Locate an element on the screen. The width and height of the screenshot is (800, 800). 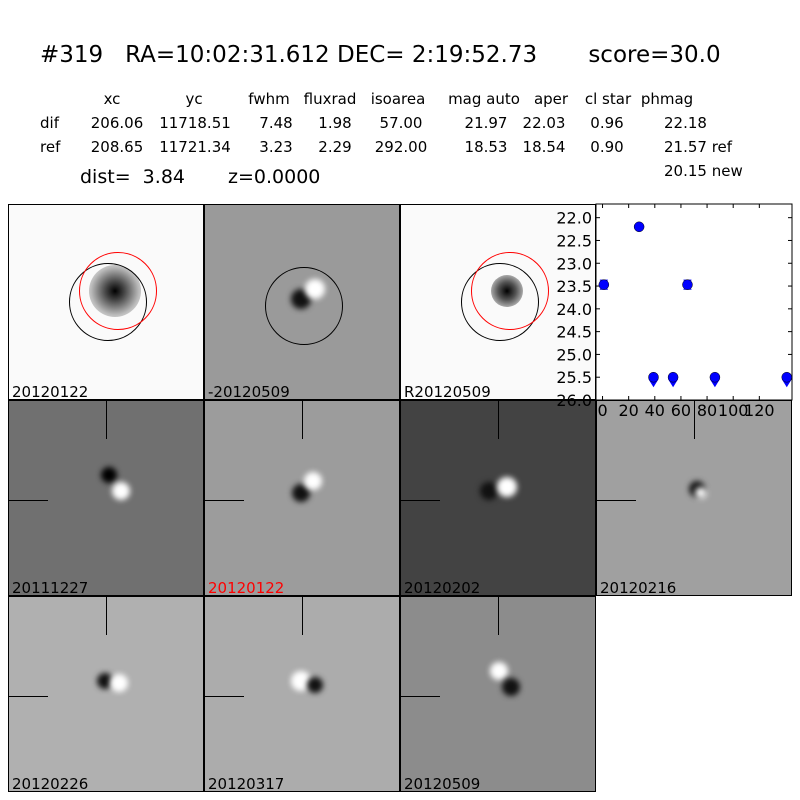
x-tick-label: 80 is located at coordinates (707, 410).